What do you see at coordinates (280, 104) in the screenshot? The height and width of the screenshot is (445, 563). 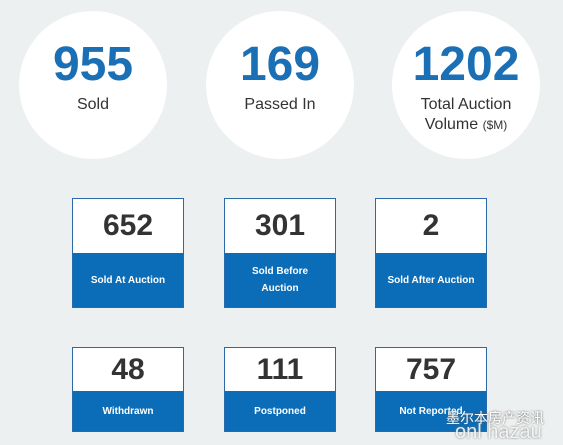 I see `summary-label: Passed In` at bounding box center [280, 104].